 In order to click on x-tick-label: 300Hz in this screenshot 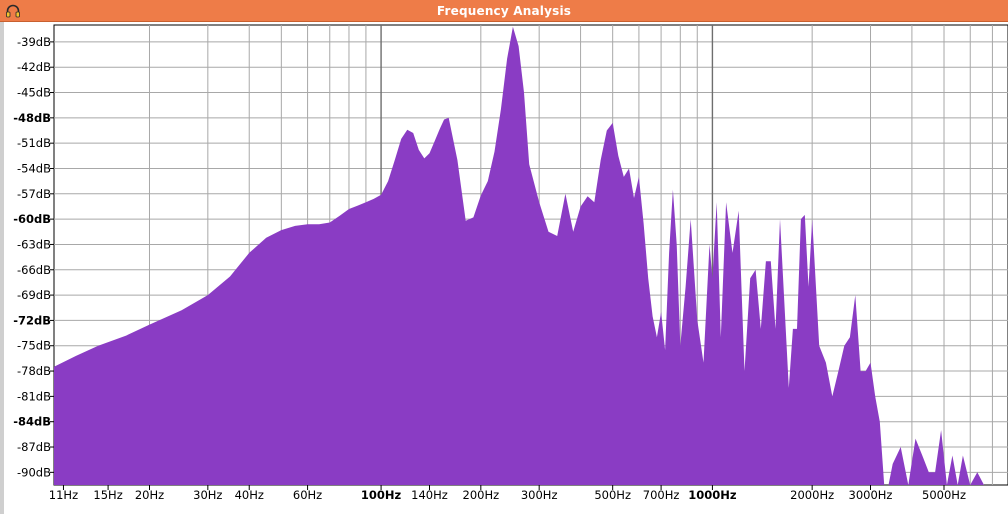, I will do `click(539, 495)`.